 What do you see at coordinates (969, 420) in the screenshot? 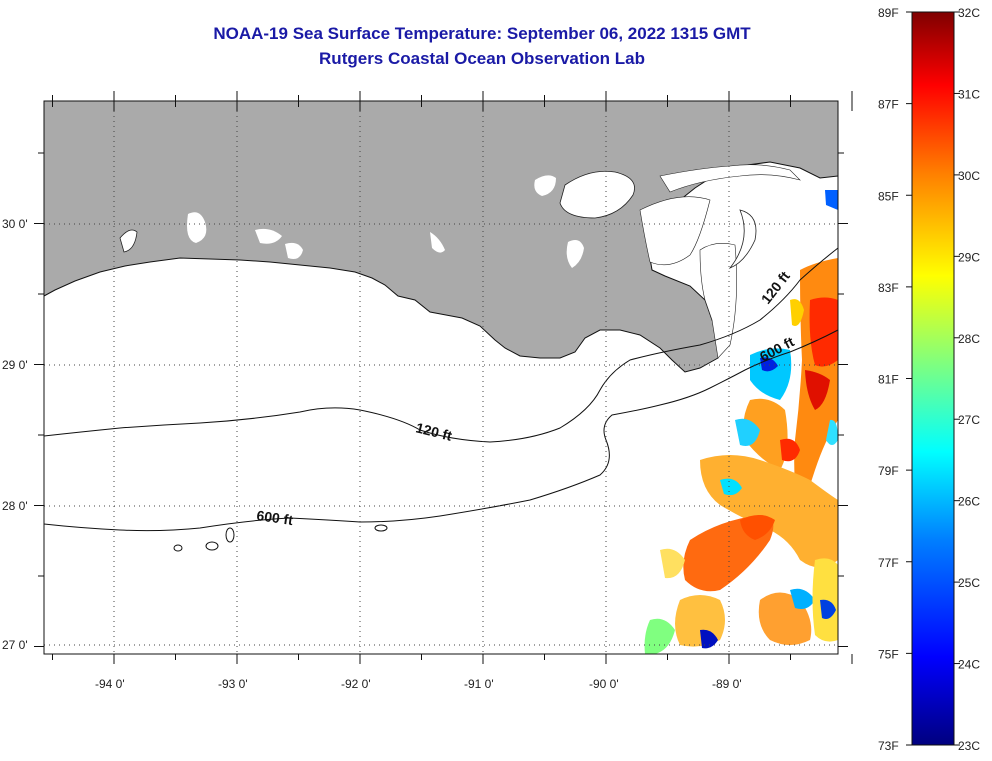
I see `colorbar-label-c: 27C` at bounding box center [969, 420].